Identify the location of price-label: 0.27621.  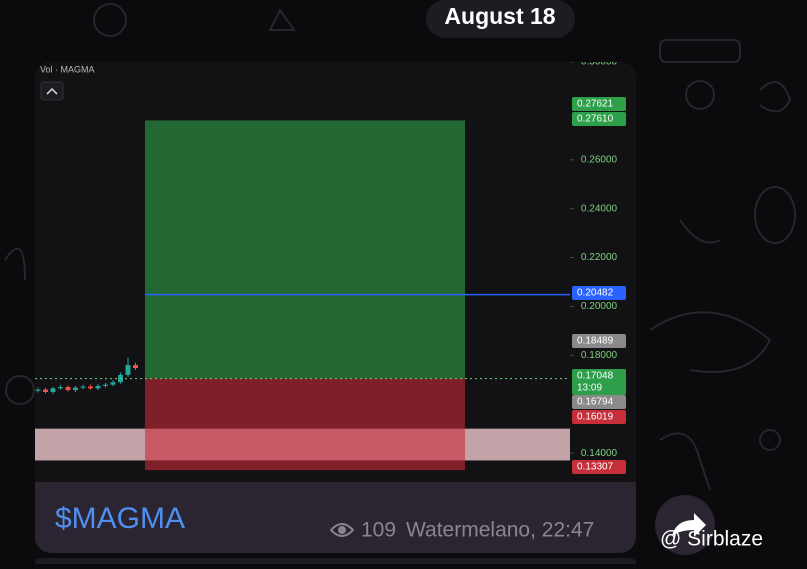
(595, 104).